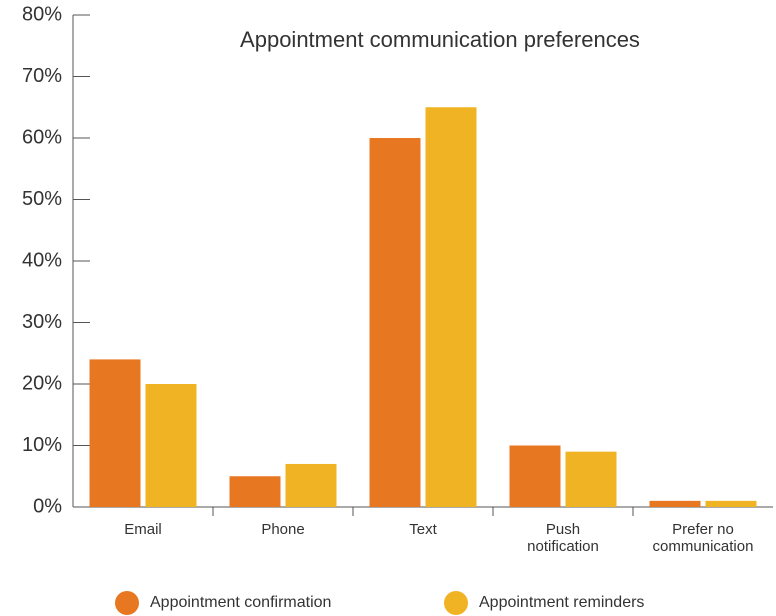 This screenshot has height=616, width=776. What do you see at coordinates (240, 602) in the screenshot?
I see `legend-label: Appointment confirmation` at bounding box center [240, 602].